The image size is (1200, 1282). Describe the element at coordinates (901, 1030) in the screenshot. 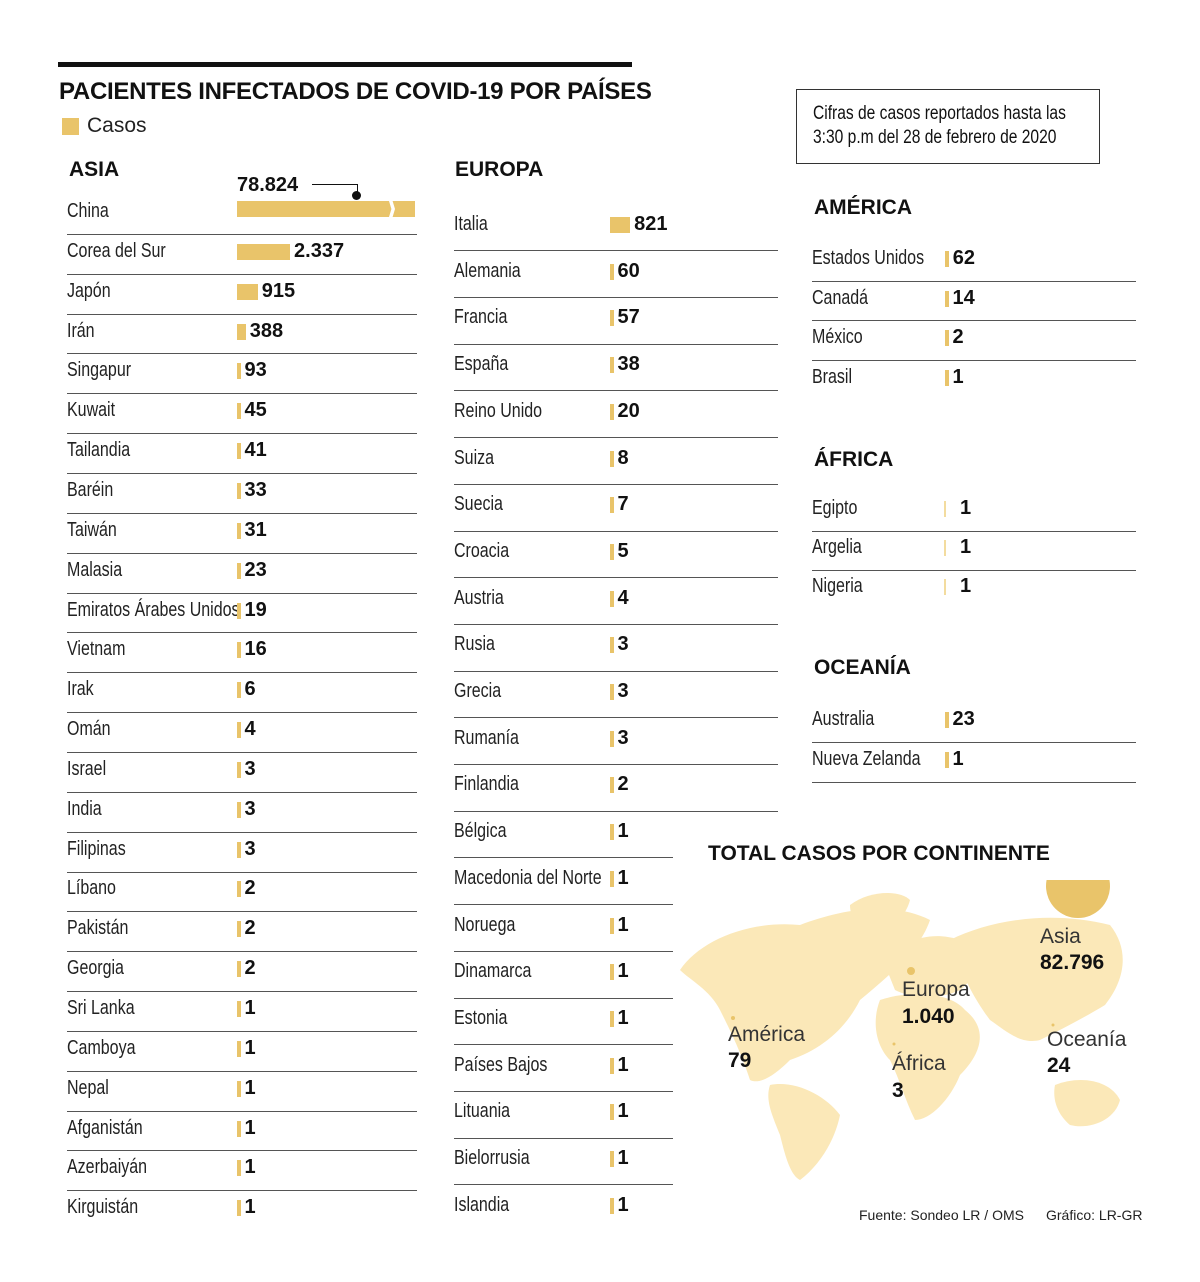

I see `world-map` at that location.